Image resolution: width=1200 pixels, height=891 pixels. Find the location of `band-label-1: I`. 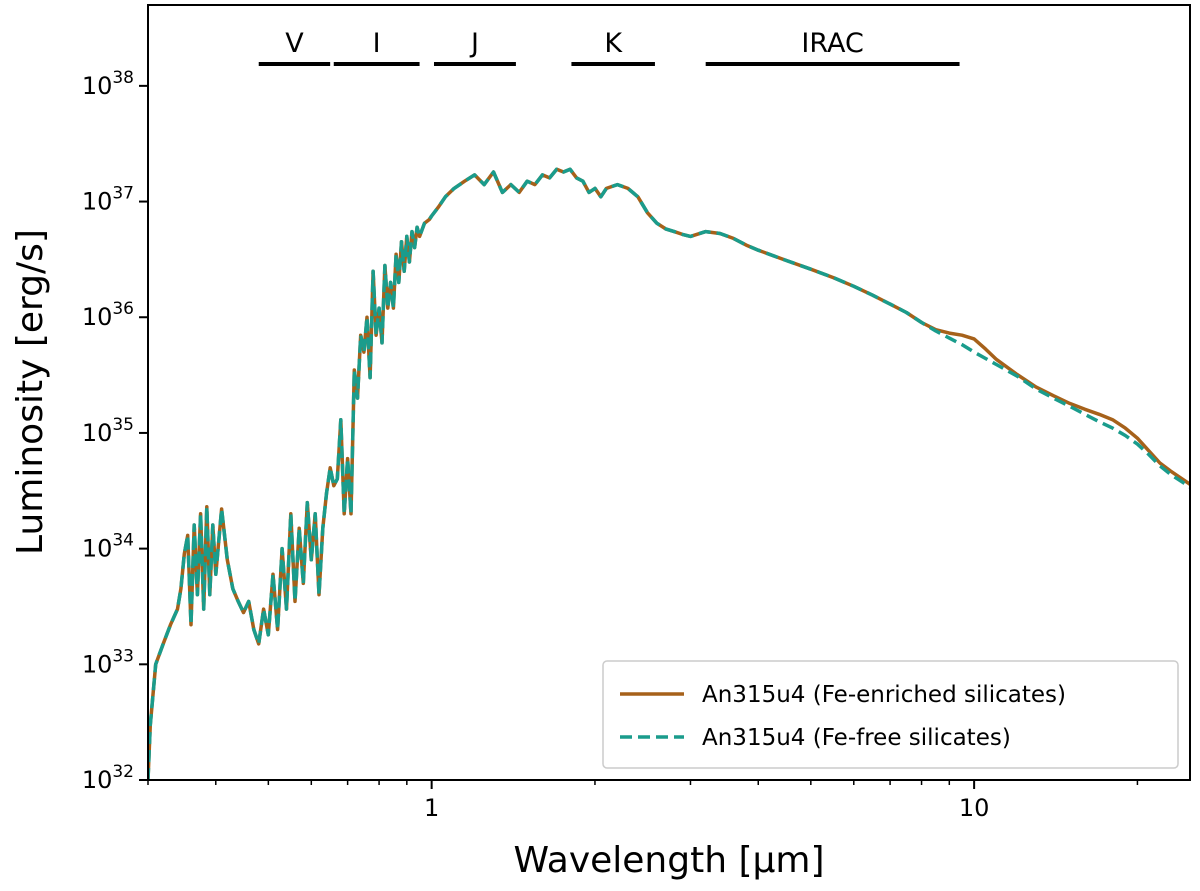

band-label-1: I is located at coordinates (377, 43).